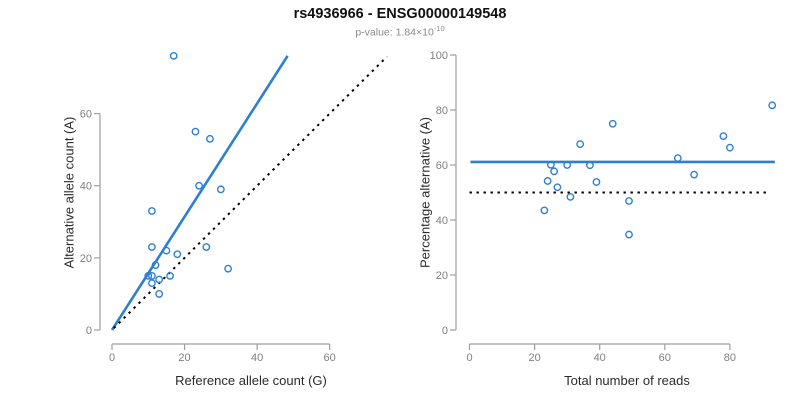  What do you see at coordinates (600, 358) in the screenshot?
I see `right-x-tick-label: 40` at bounding box center [600, 358].